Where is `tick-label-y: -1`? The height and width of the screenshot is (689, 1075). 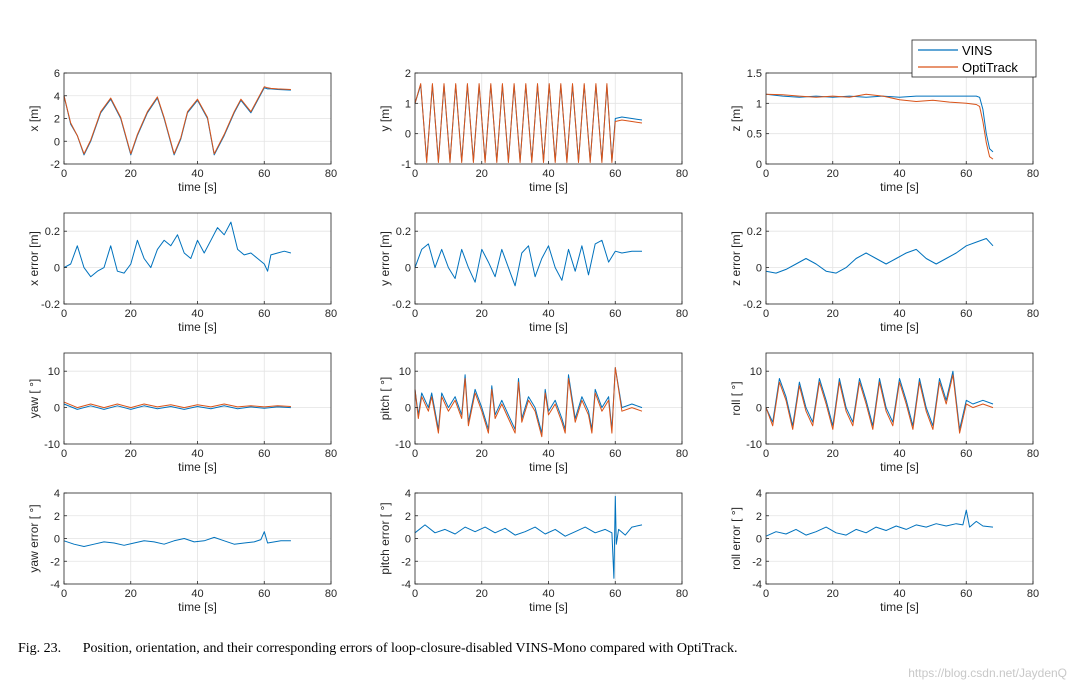 tick-label-y: -1 is located at coordinates (406, 165).